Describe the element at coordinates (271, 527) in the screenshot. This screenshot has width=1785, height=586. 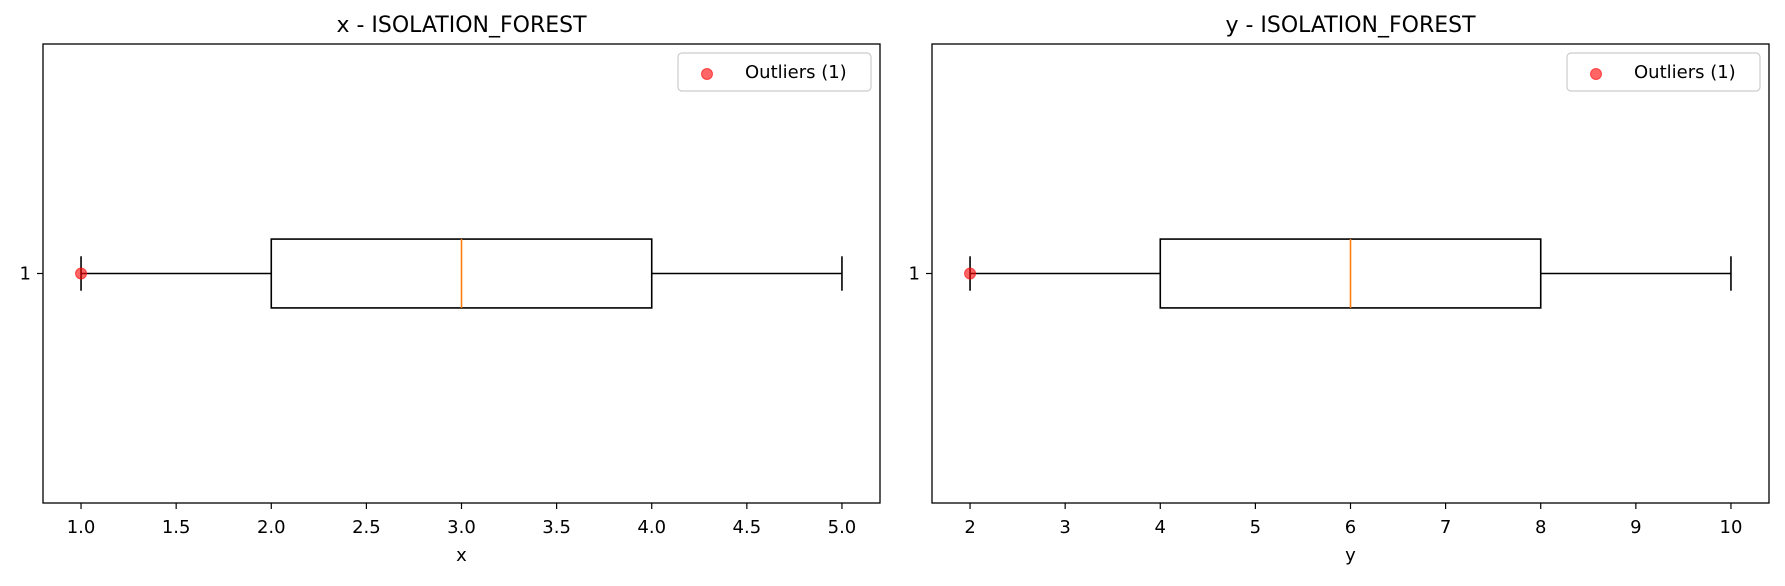
I see `x-xtick-label: 2.0` at that location.